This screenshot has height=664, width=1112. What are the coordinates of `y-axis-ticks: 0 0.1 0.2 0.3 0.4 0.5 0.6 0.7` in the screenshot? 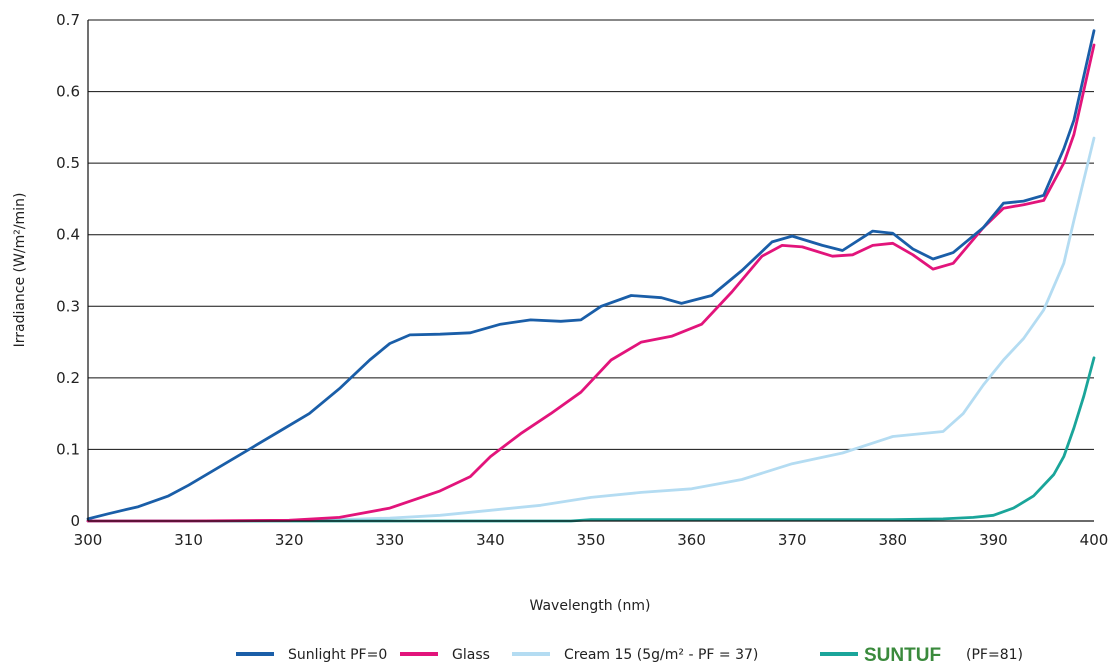 It's located at (68, 270).